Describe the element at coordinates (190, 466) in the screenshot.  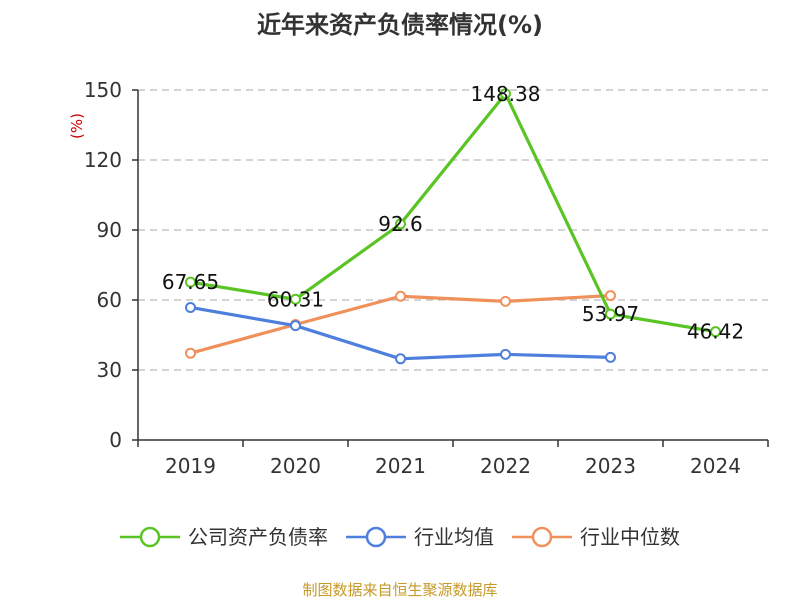
I see `x-tick-label: 2019` at that location.